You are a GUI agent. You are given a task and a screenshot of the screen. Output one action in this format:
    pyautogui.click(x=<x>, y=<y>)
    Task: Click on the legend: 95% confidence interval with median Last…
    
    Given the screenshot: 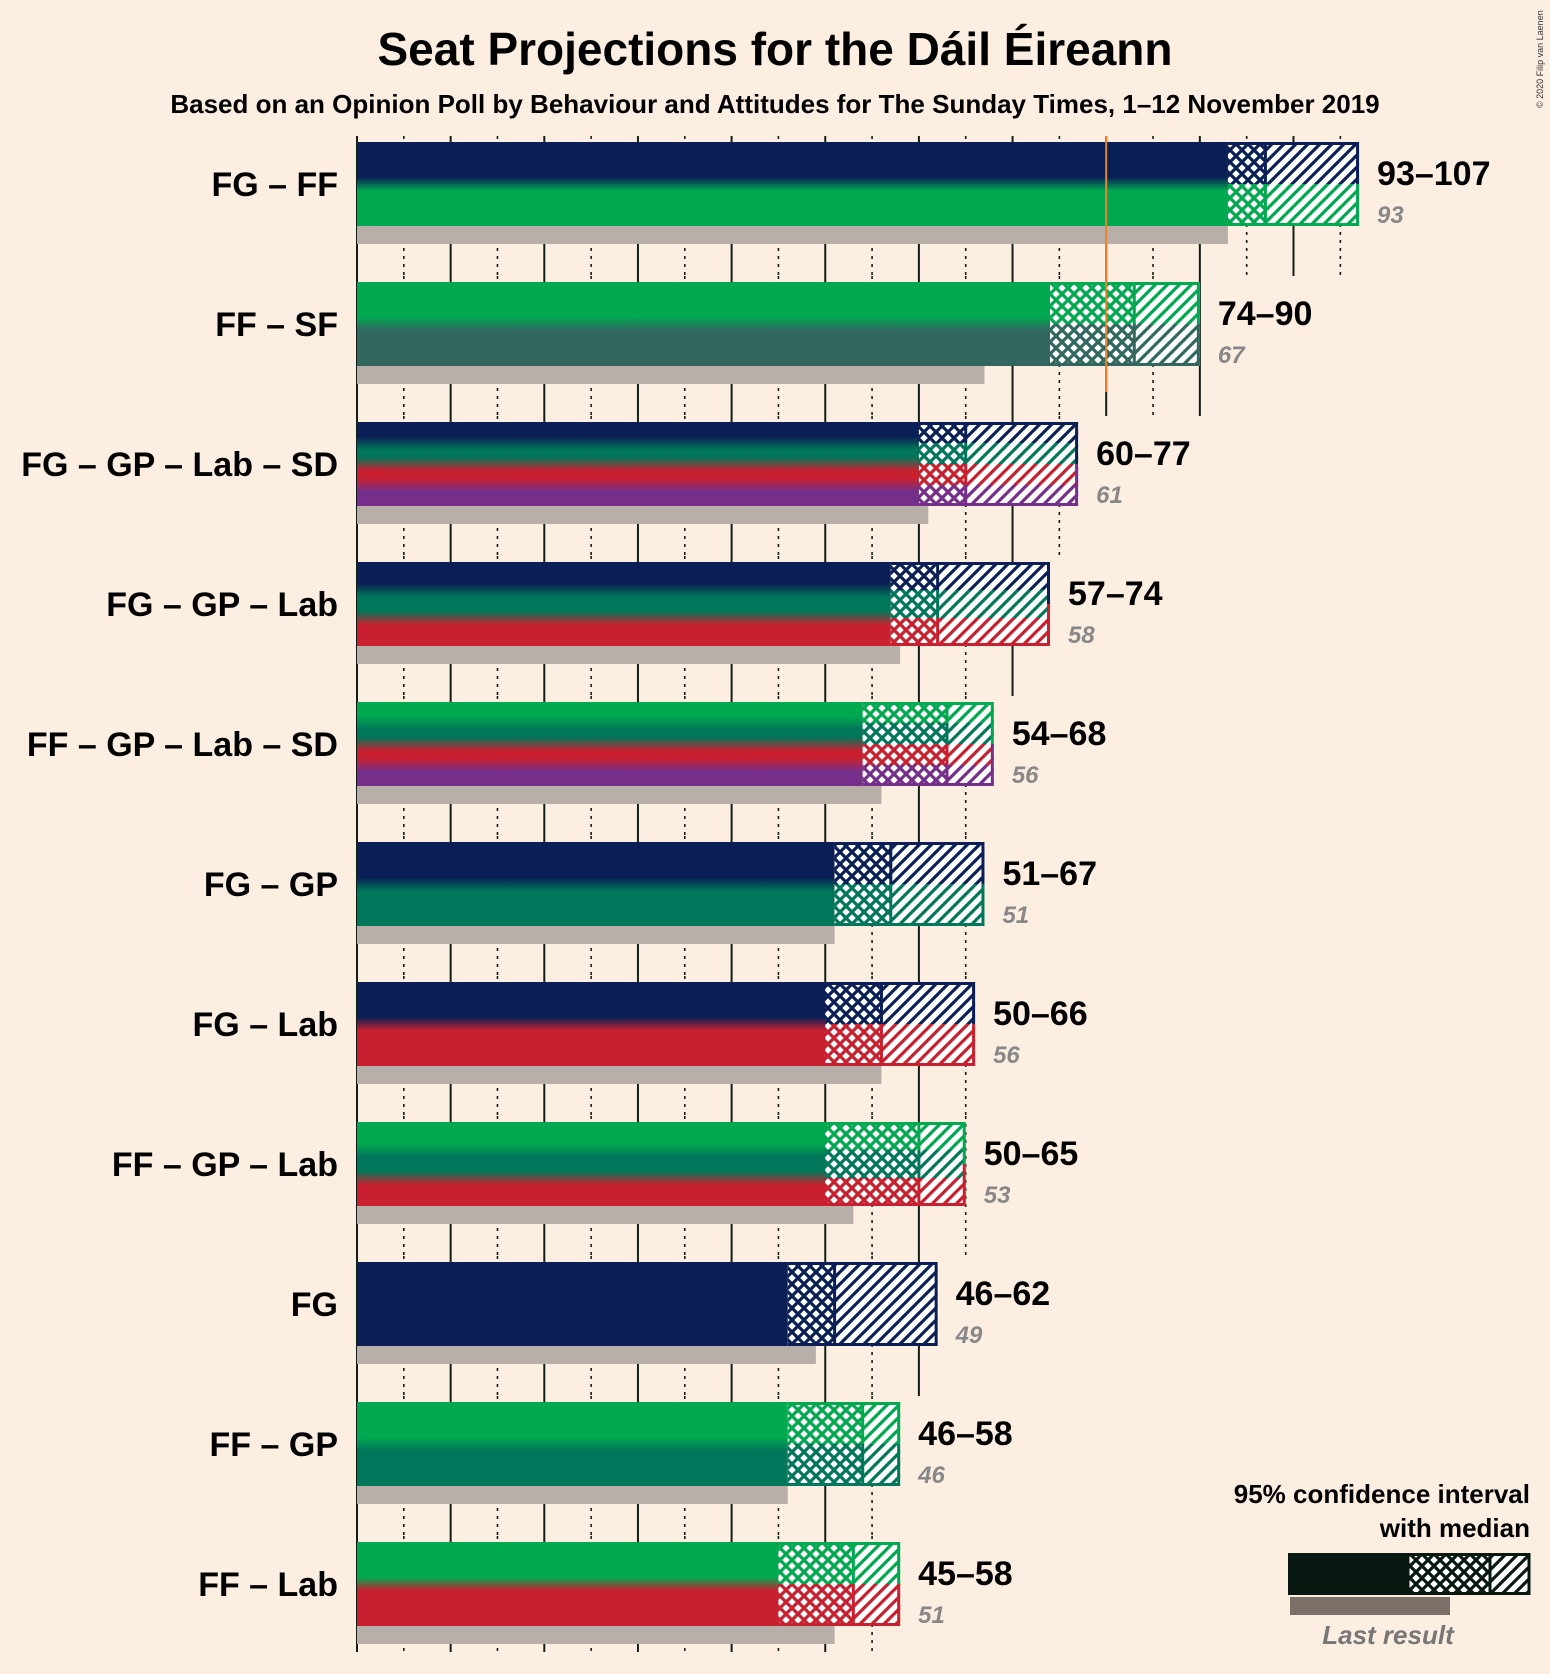 What is the action you would take?
    pyautogui.click(x=1382, y=1564)
    